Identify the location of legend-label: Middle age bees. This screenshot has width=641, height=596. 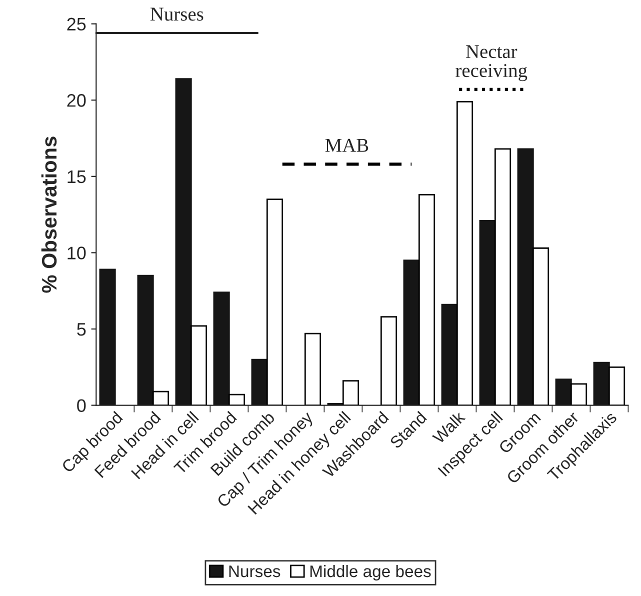
(370, 572).